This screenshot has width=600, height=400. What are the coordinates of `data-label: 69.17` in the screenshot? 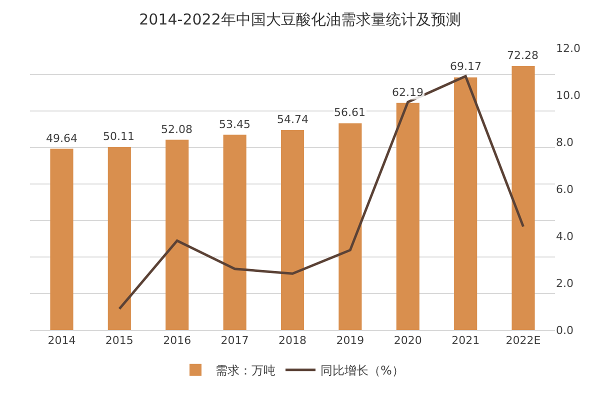 It's located at (466, 66).